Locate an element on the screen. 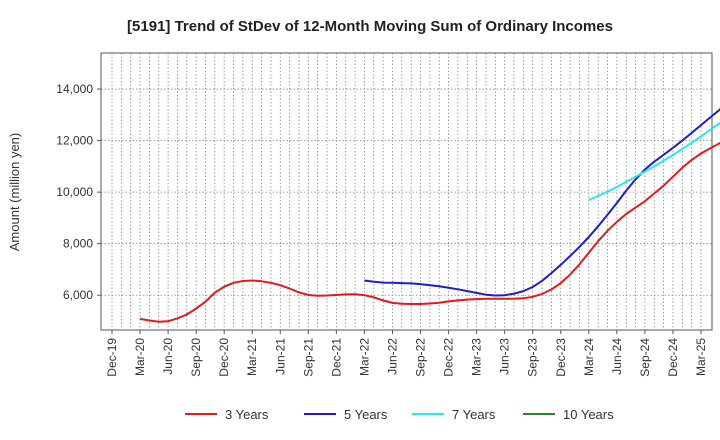 This screenshot has height=440, width=720. x-tick-label: Jun-24 is located at coordinates (617, 356).